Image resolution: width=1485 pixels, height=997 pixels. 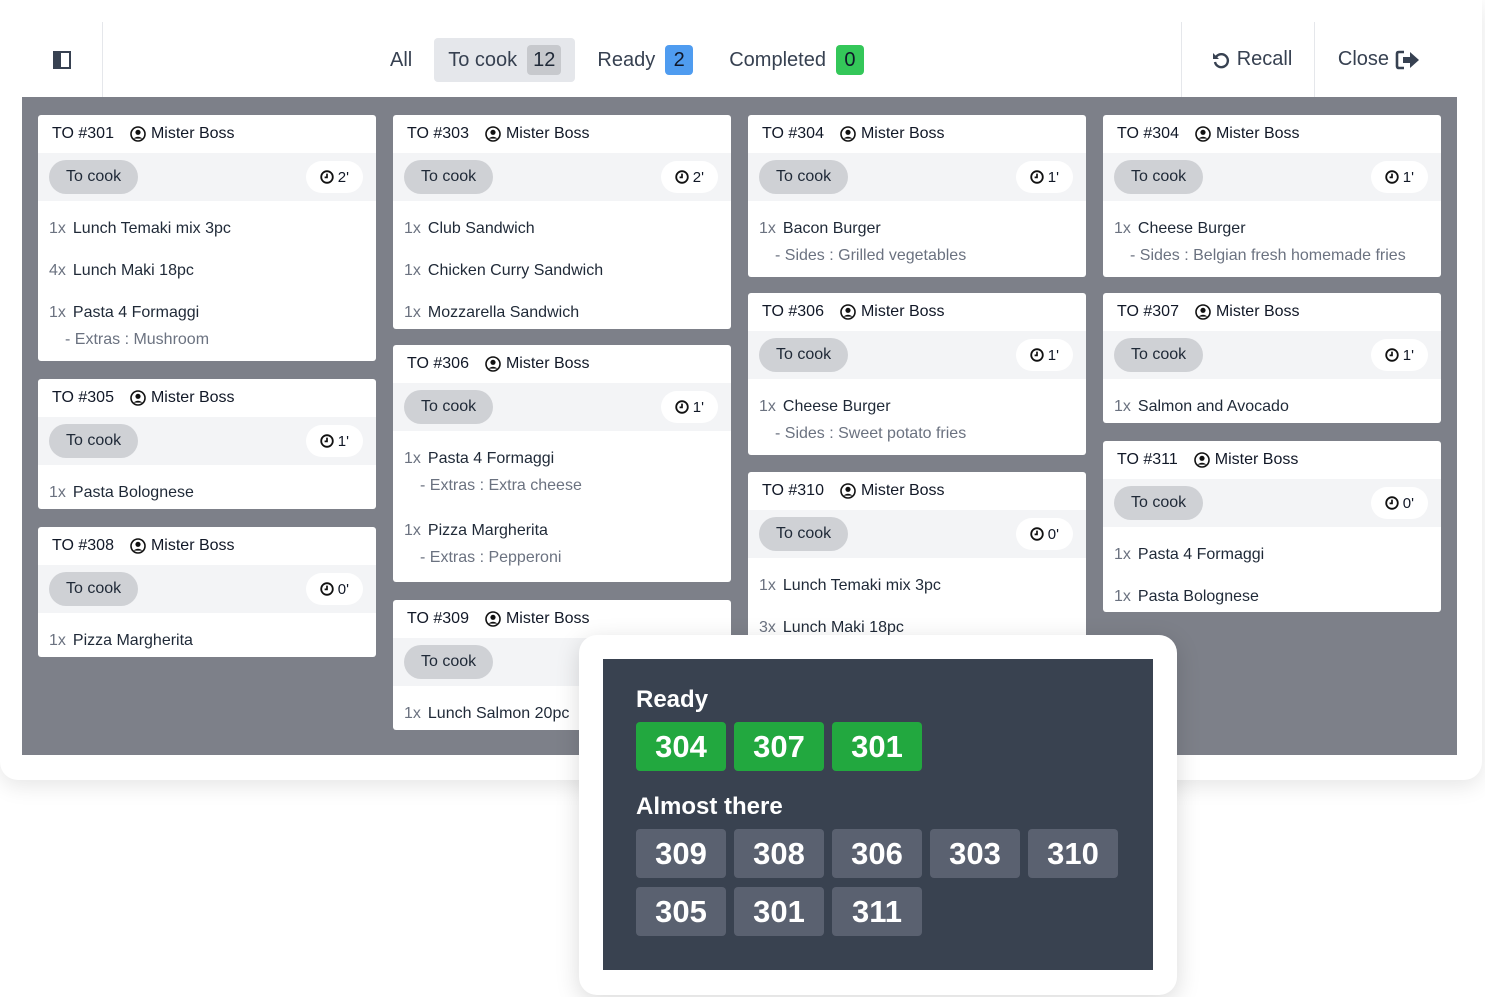 What do you see at coordinates (1213, 406) in the screenshot?
I see `item-name: Salmon and Avocado` at bounding box center [1213, 406].